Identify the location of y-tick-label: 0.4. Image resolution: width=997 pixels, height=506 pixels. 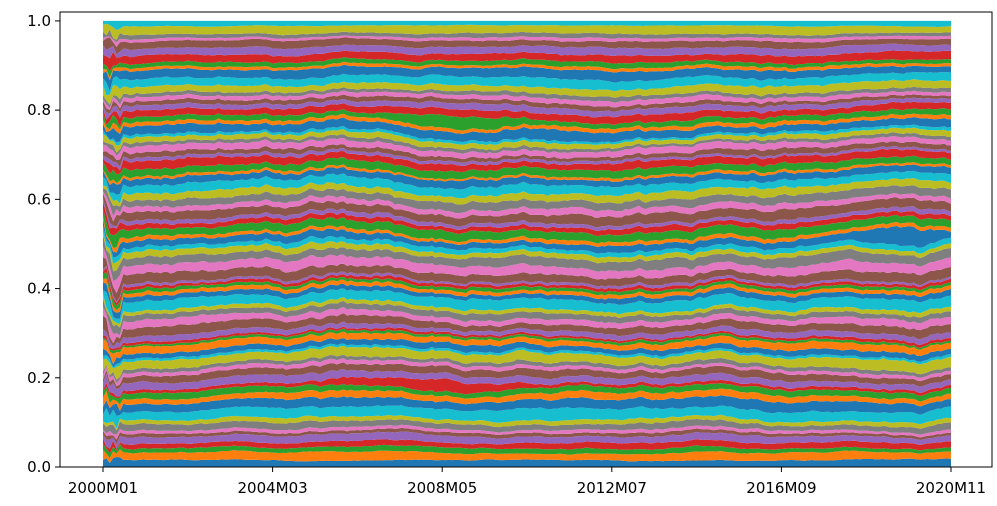
(39, 289).